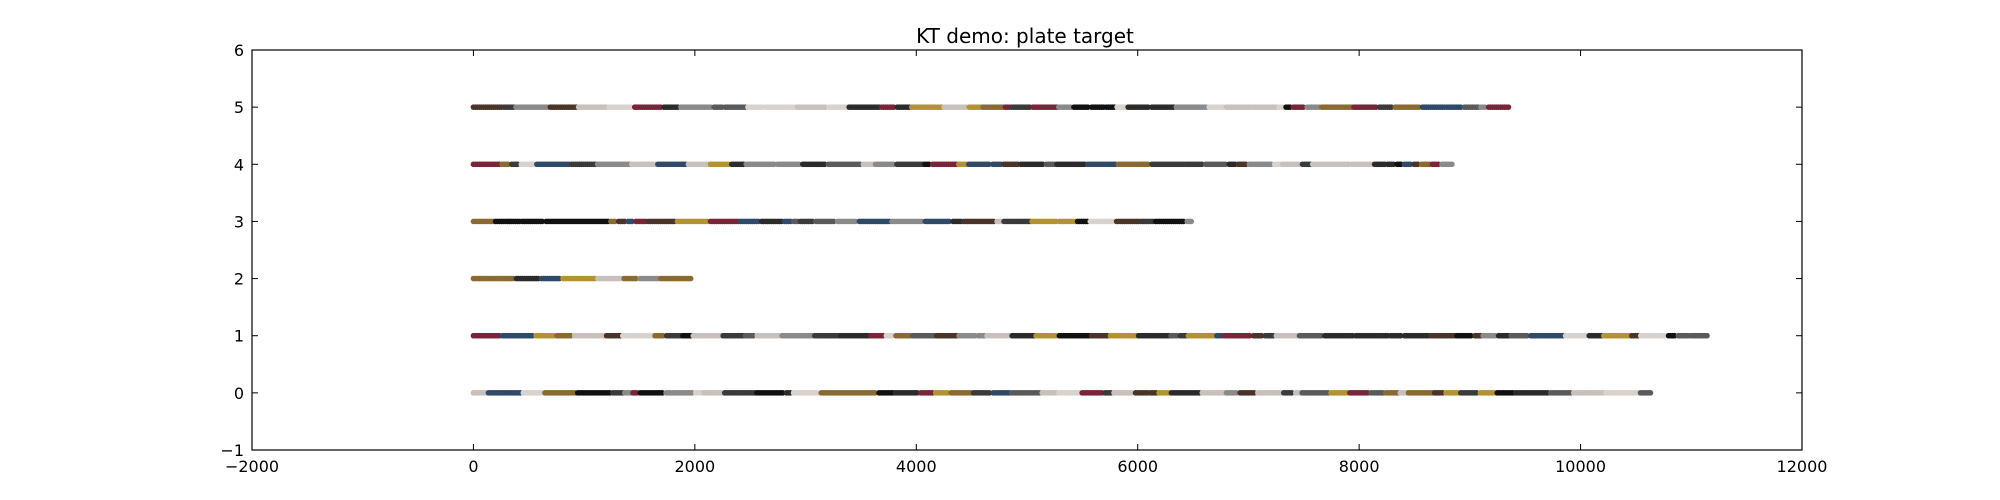 The height and width of the screenshot is (500, 2000). I want to click on y-tick-label: 4, so click(239, 164).